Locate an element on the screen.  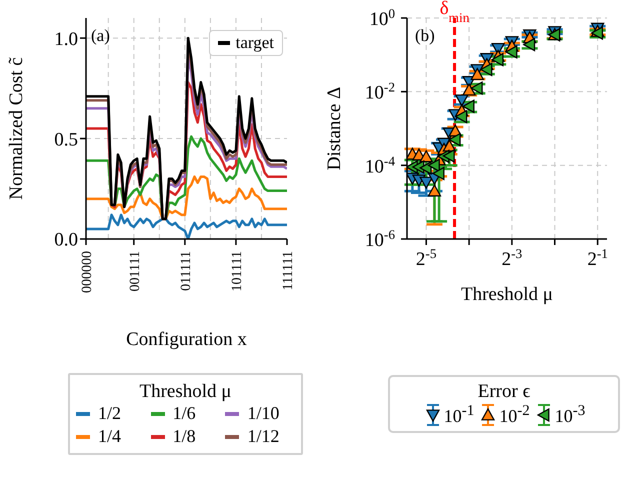
x-tick-label: 111111 is located at coordinates (288, 270).